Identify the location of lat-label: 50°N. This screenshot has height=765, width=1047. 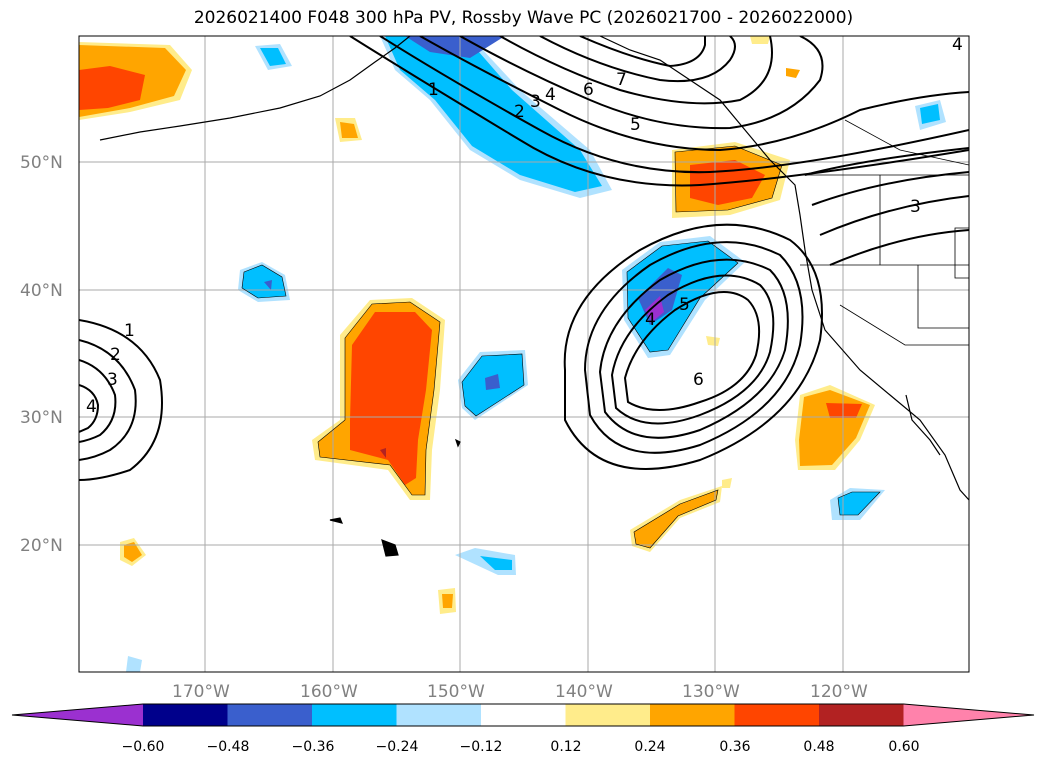
(41, 163).